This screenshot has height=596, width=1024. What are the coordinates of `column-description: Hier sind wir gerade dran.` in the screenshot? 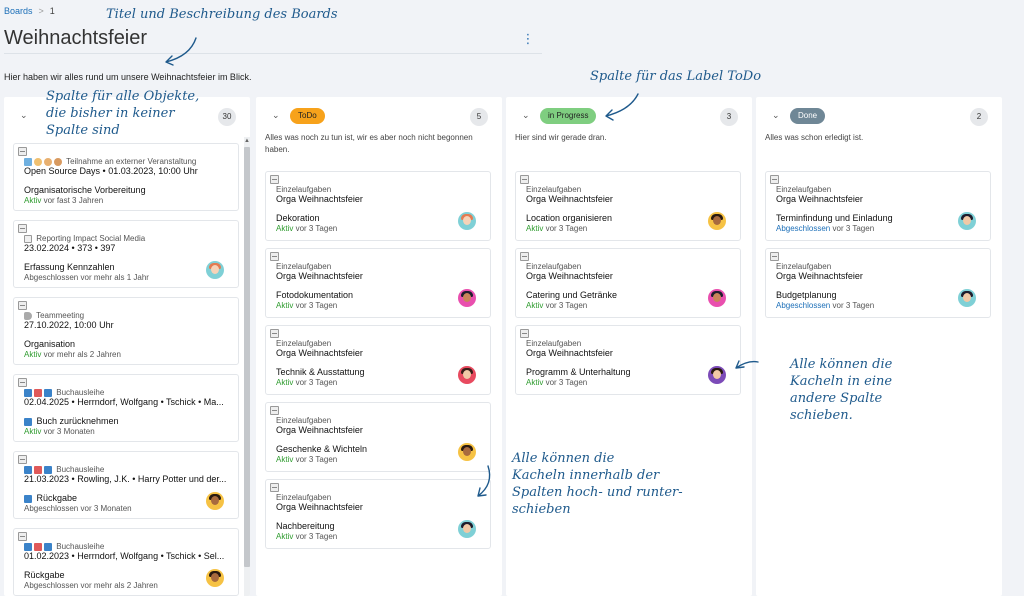 It's located at (561, 137).